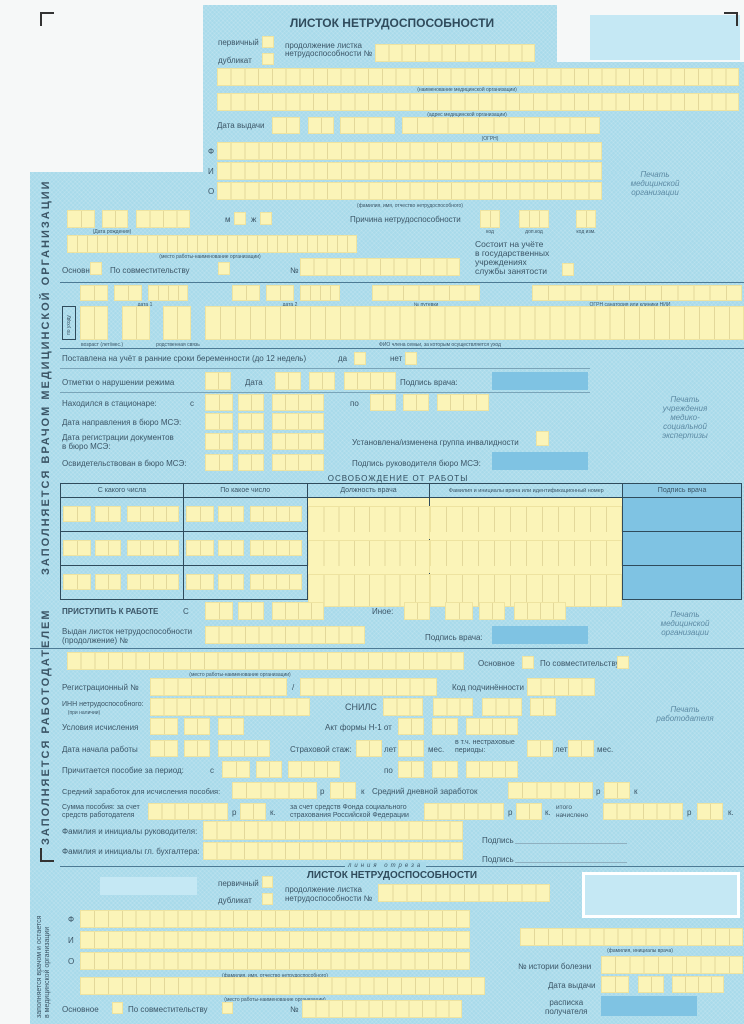 This screenshot has width=744, height=1024. Describe the element at coordinates (455, 53) in the screenshot. I see `continuation-number-field` at that location.